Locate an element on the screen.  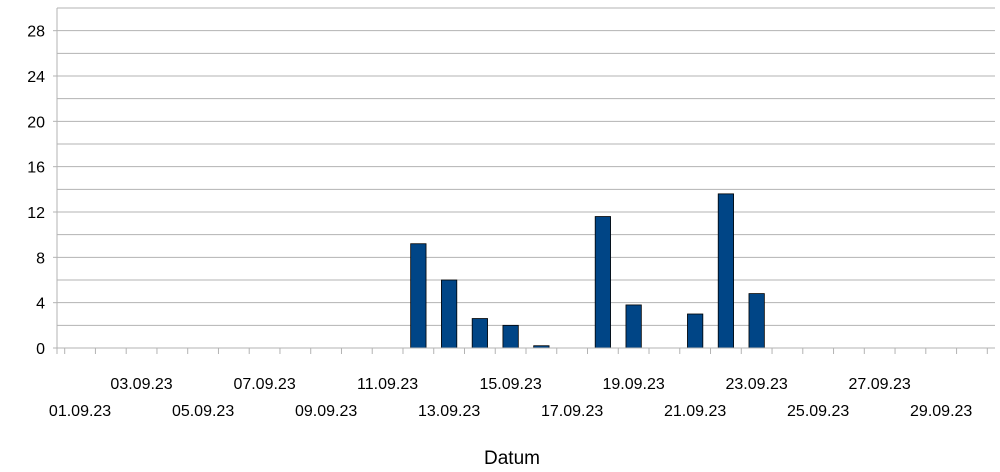
y-tick-label: 28 is located at coordinates (36, 32).